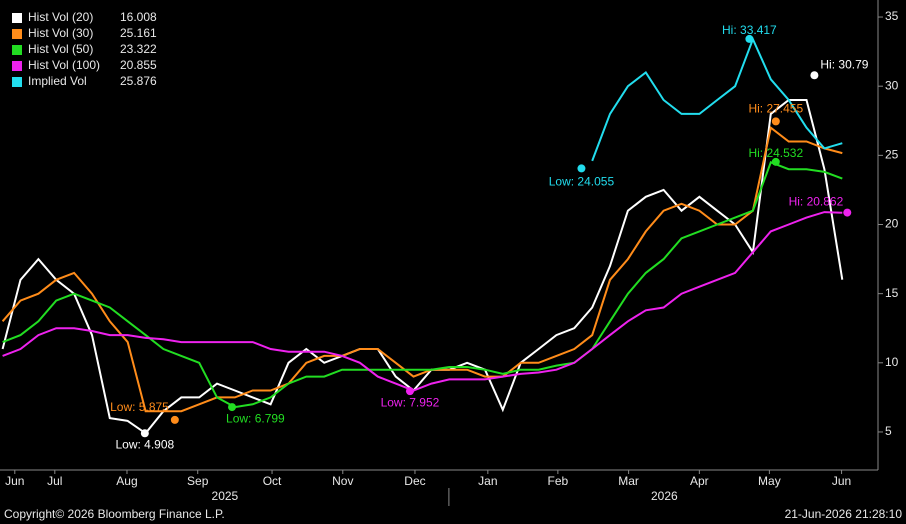 The width and height of the screenshot is (906, 524). What do you see at coordinates (138, 33) in the screenshot?
I see `legend-value: 25.161` at bounding box center [138, 33].